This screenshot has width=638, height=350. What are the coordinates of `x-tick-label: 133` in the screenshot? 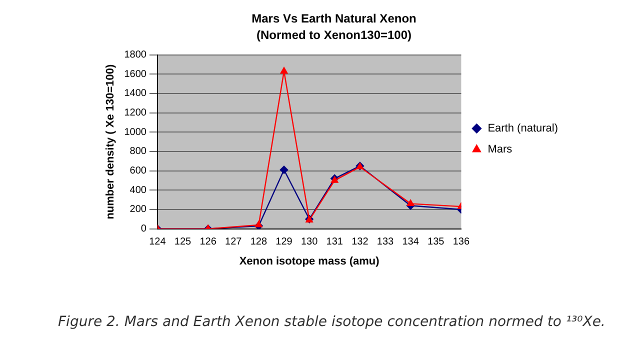 It's located at (385, 242).